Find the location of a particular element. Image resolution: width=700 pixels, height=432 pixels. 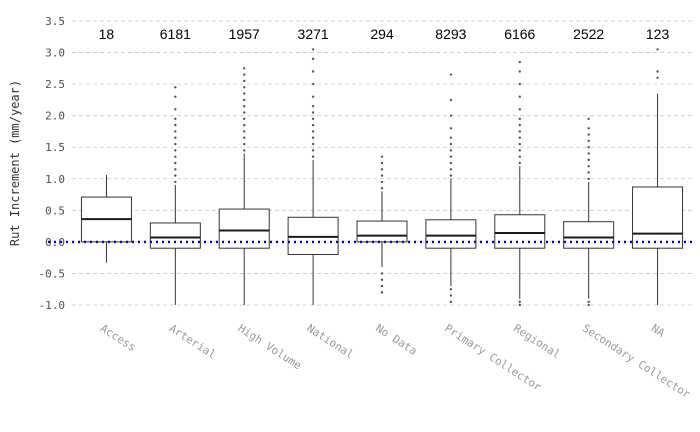

count-label: 2522 is located at coordinates (588, 34).